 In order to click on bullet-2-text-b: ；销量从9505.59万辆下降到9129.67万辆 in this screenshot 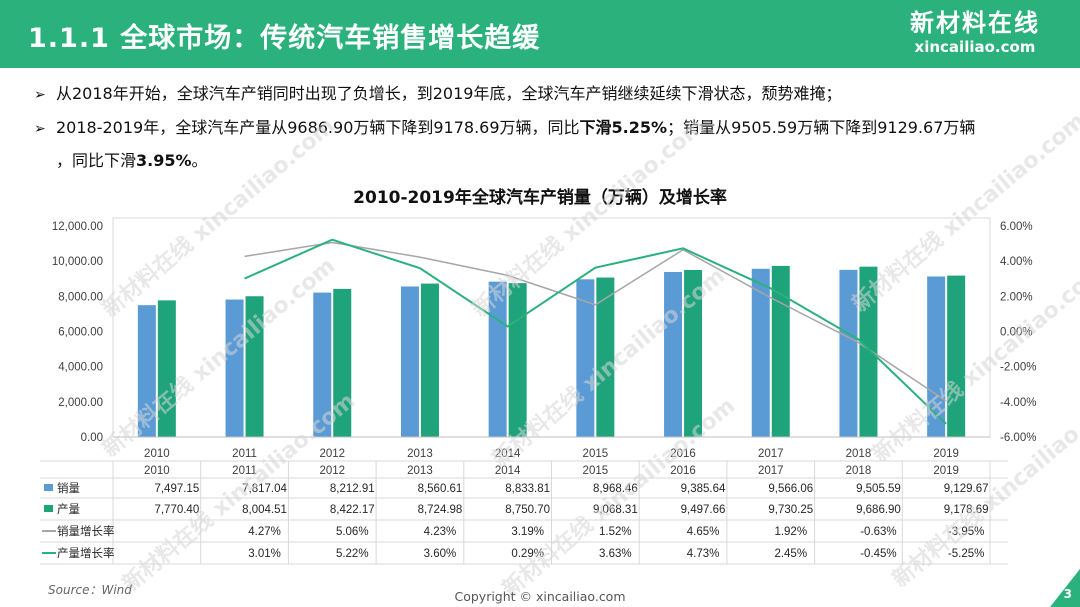, I will do `click(821, 127)`.